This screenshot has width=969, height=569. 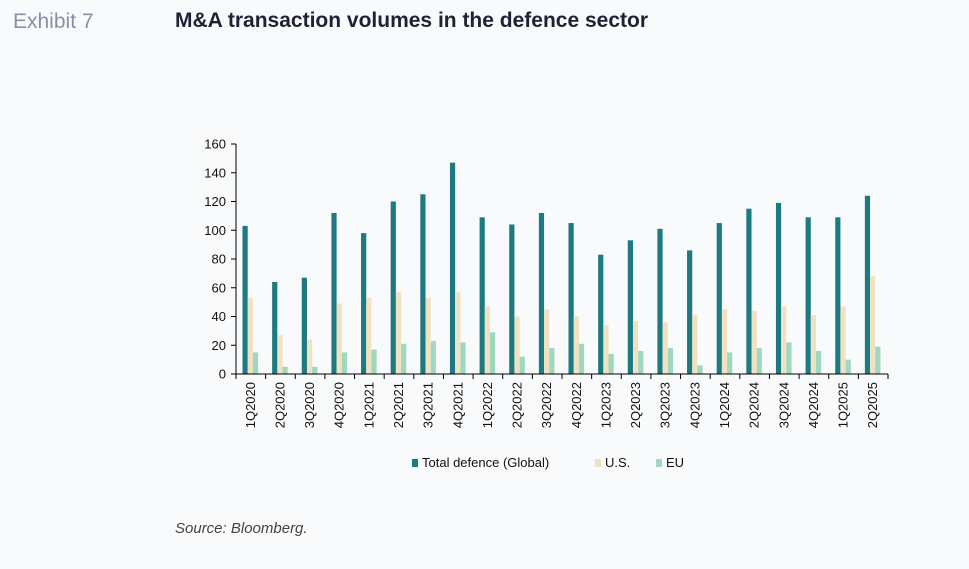 What do you see at coordinates (813, 405) in the screenshot?
I see `x-tick-label: 4Q2024` at bounding box center [813, 405].